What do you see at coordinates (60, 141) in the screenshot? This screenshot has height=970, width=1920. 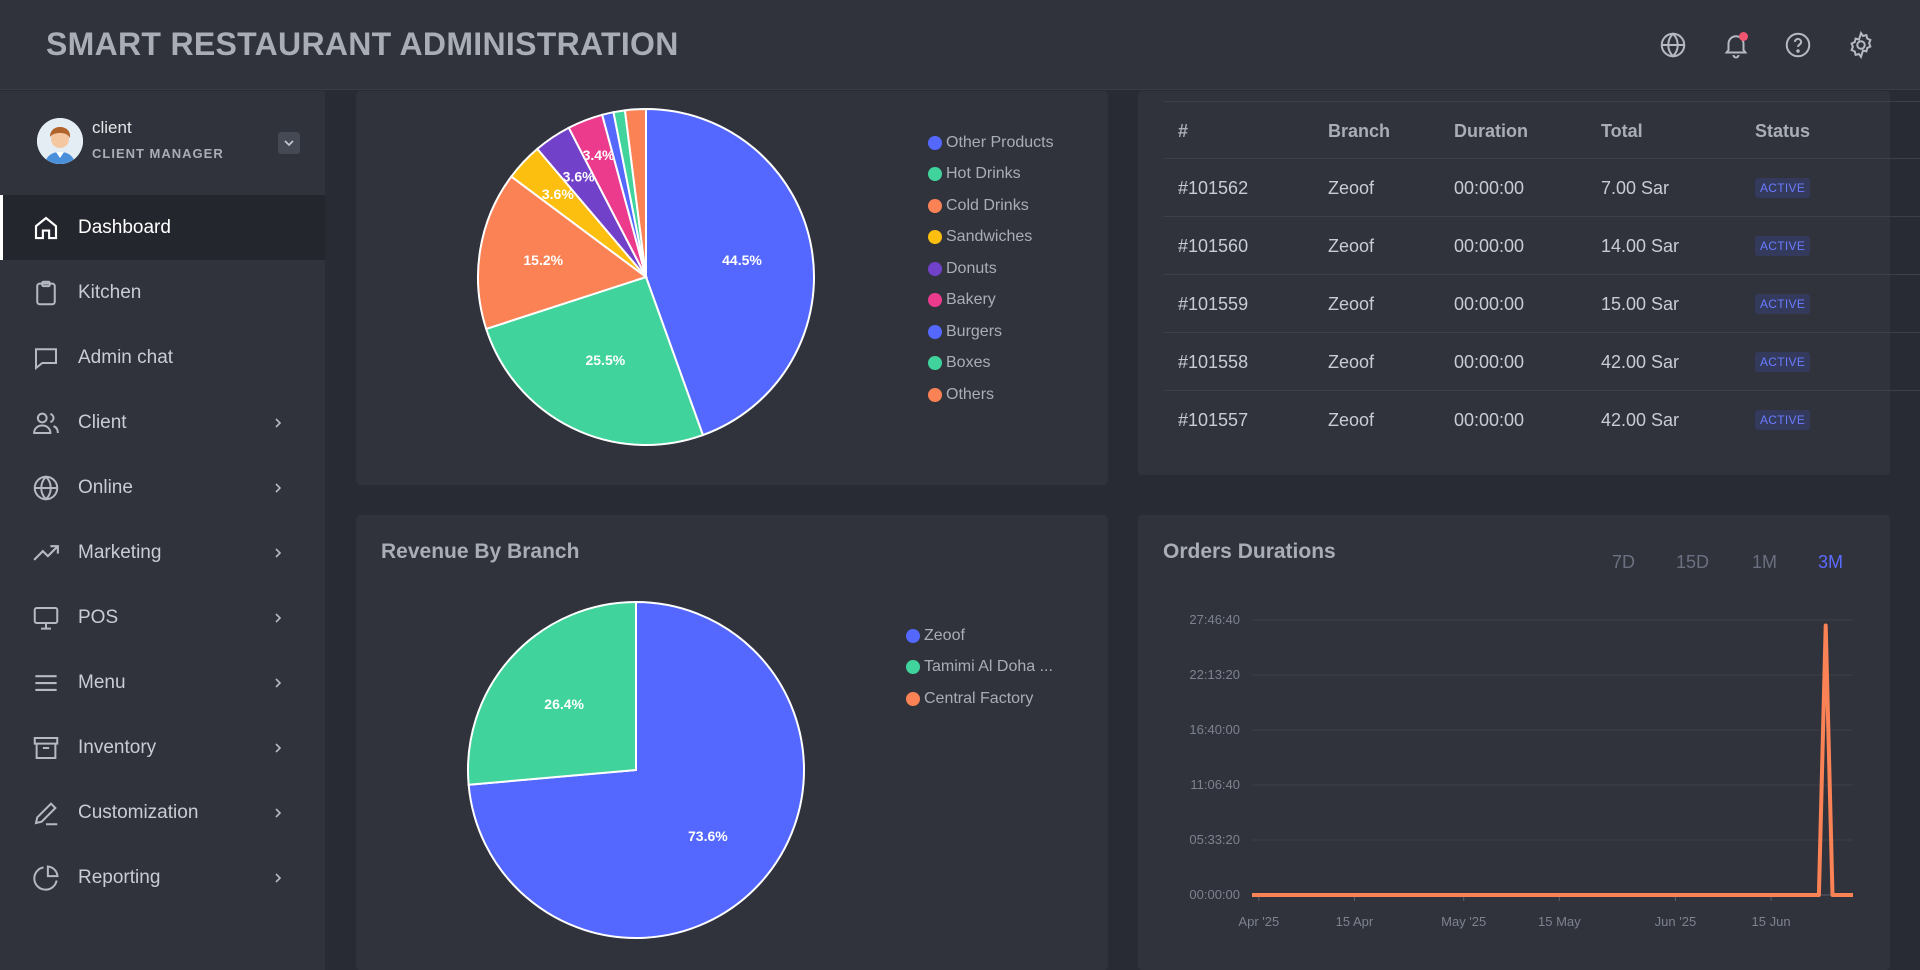 I see `avatar` at bounding box center [60, 141].